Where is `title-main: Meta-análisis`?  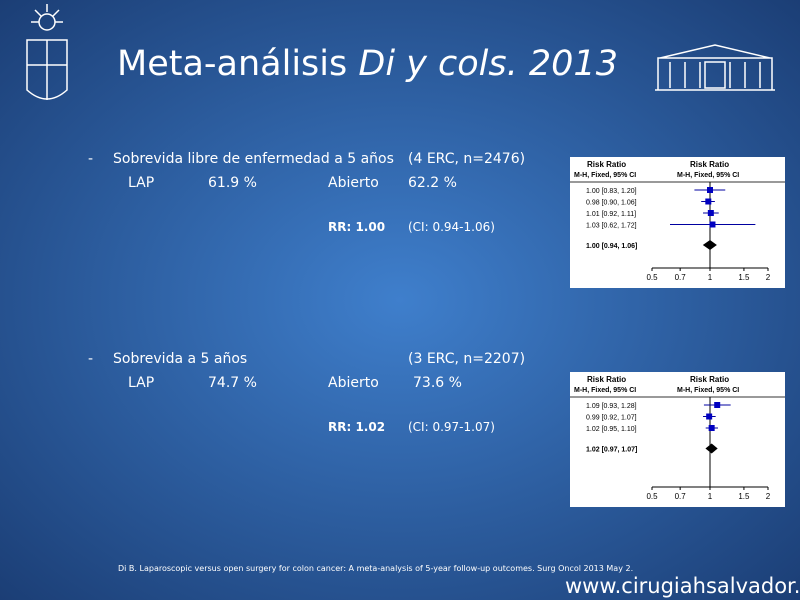 title-main: Meta-análisis is located at coordinates (237, 64).